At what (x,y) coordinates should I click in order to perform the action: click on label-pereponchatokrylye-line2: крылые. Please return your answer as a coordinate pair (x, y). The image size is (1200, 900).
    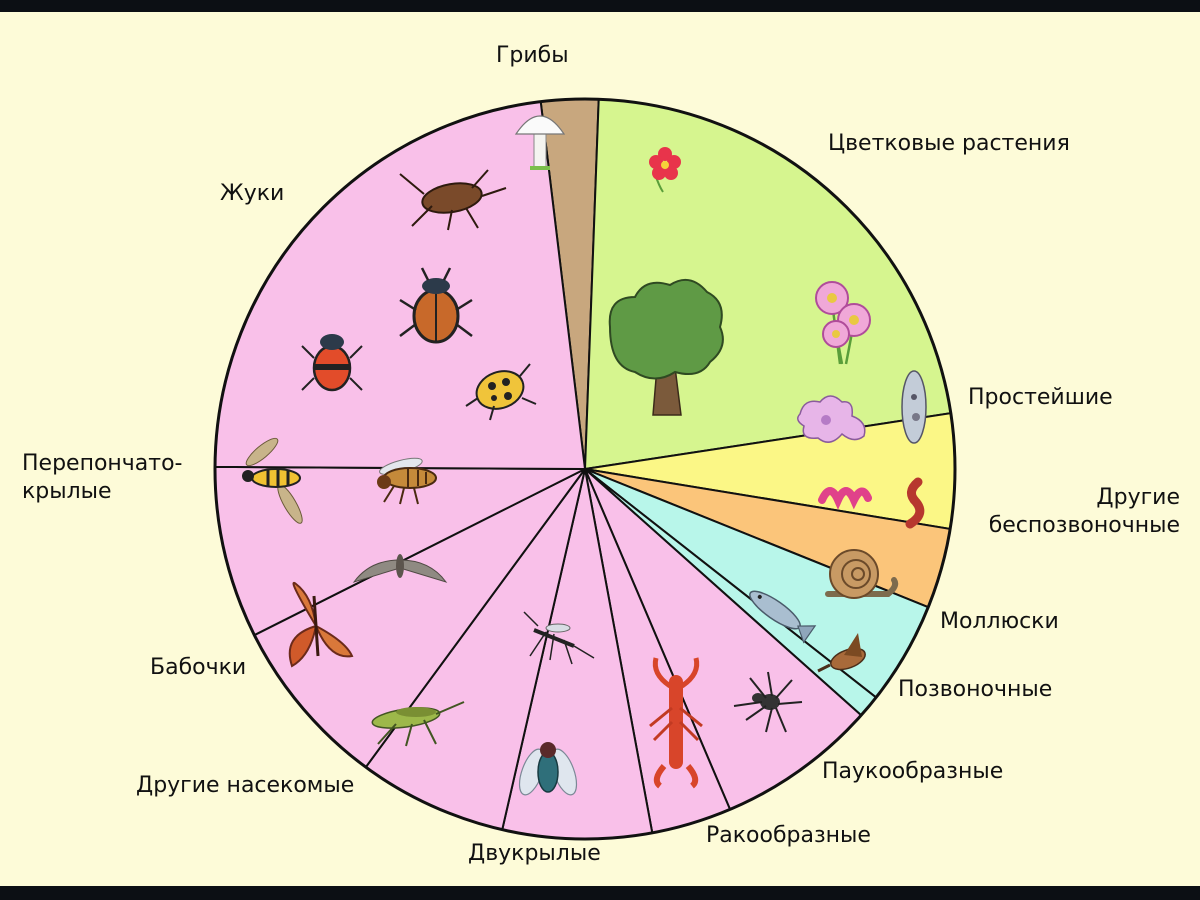
    Looking at the image, I should click on (67, 491).